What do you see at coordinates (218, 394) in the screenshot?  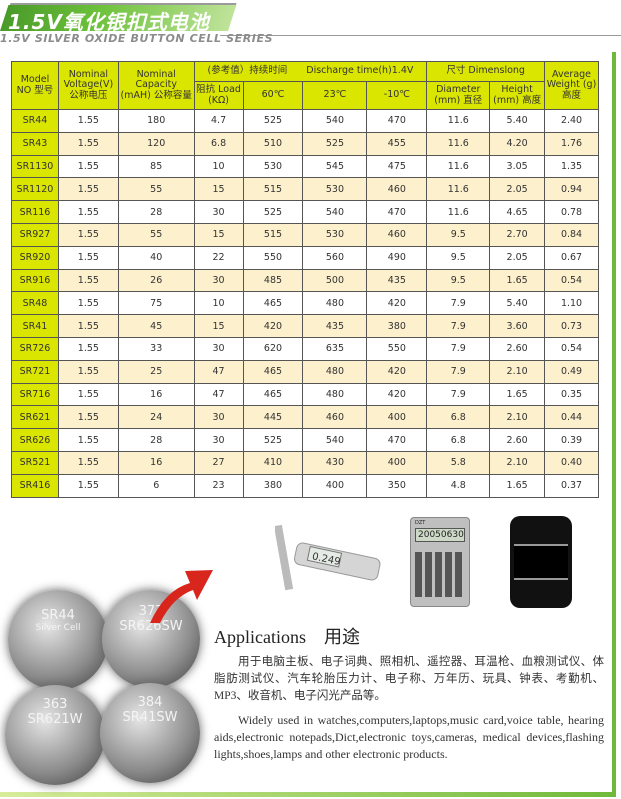 I see `cell-load: 47` at bounding box center [218, 394].